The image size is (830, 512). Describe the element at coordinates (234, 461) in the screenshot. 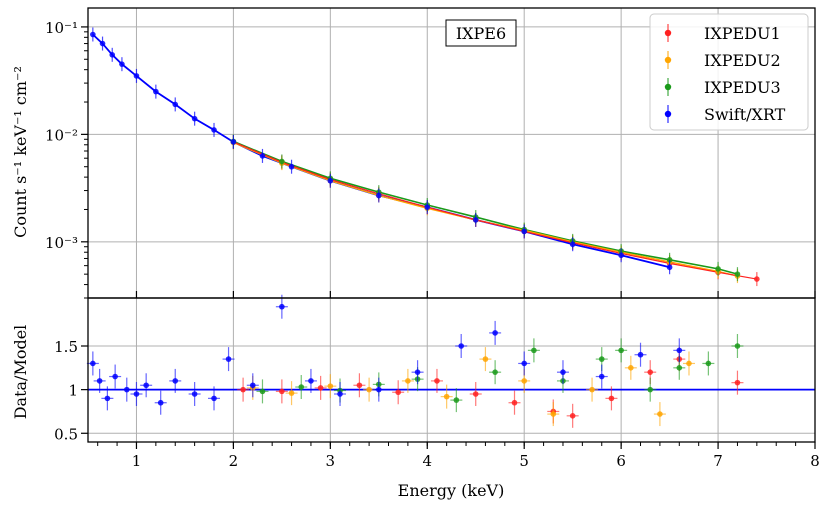

I see `x-tick-label: 2` at that location.